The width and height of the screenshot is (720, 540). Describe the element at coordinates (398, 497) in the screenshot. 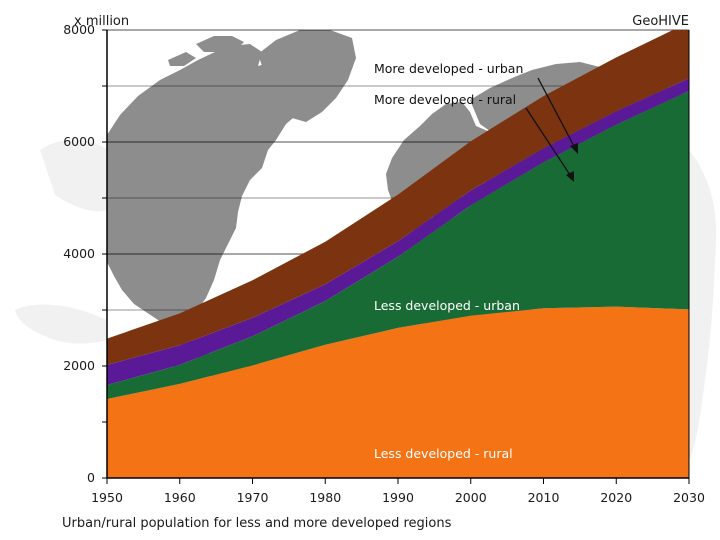

I see `x-tick-label-1990: 1990` at that location.